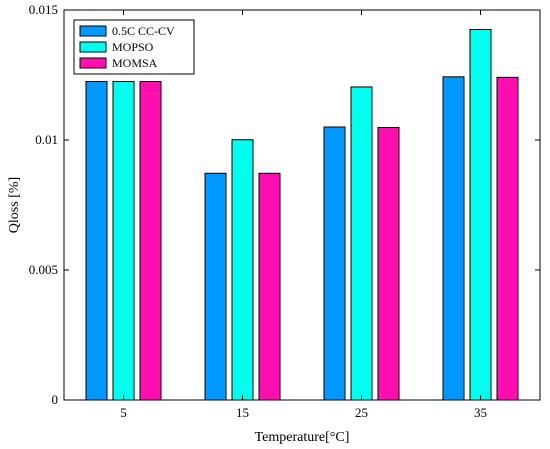  I want to click on y-axis-title: Qloss [%], so click(14, 205).